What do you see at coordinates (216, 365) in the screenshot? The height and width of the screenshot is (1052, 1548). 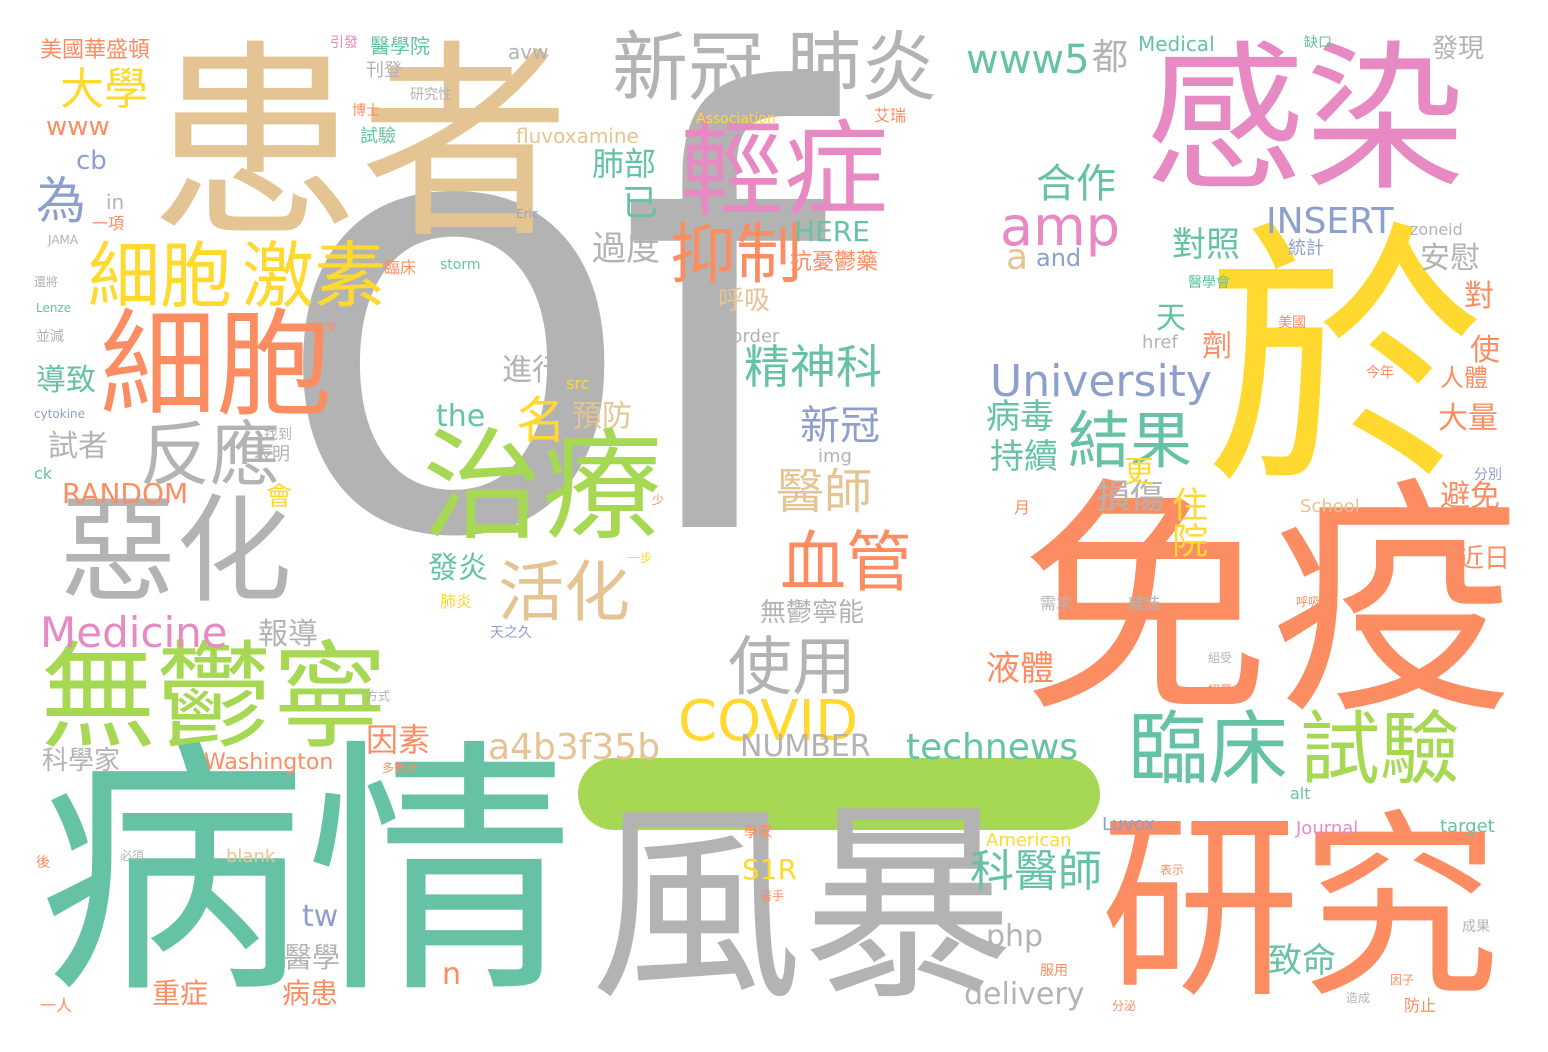 I see `word-cell: 細胞` at bounding box center [216, 365].